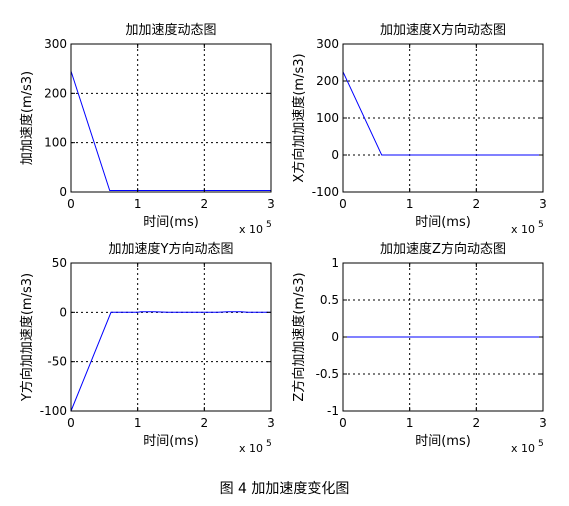 Image resolution: width=569 pixels, height=506 pixels. I want to click on figure-caption: 图 4 加加速度变化图, so click(284, 489).